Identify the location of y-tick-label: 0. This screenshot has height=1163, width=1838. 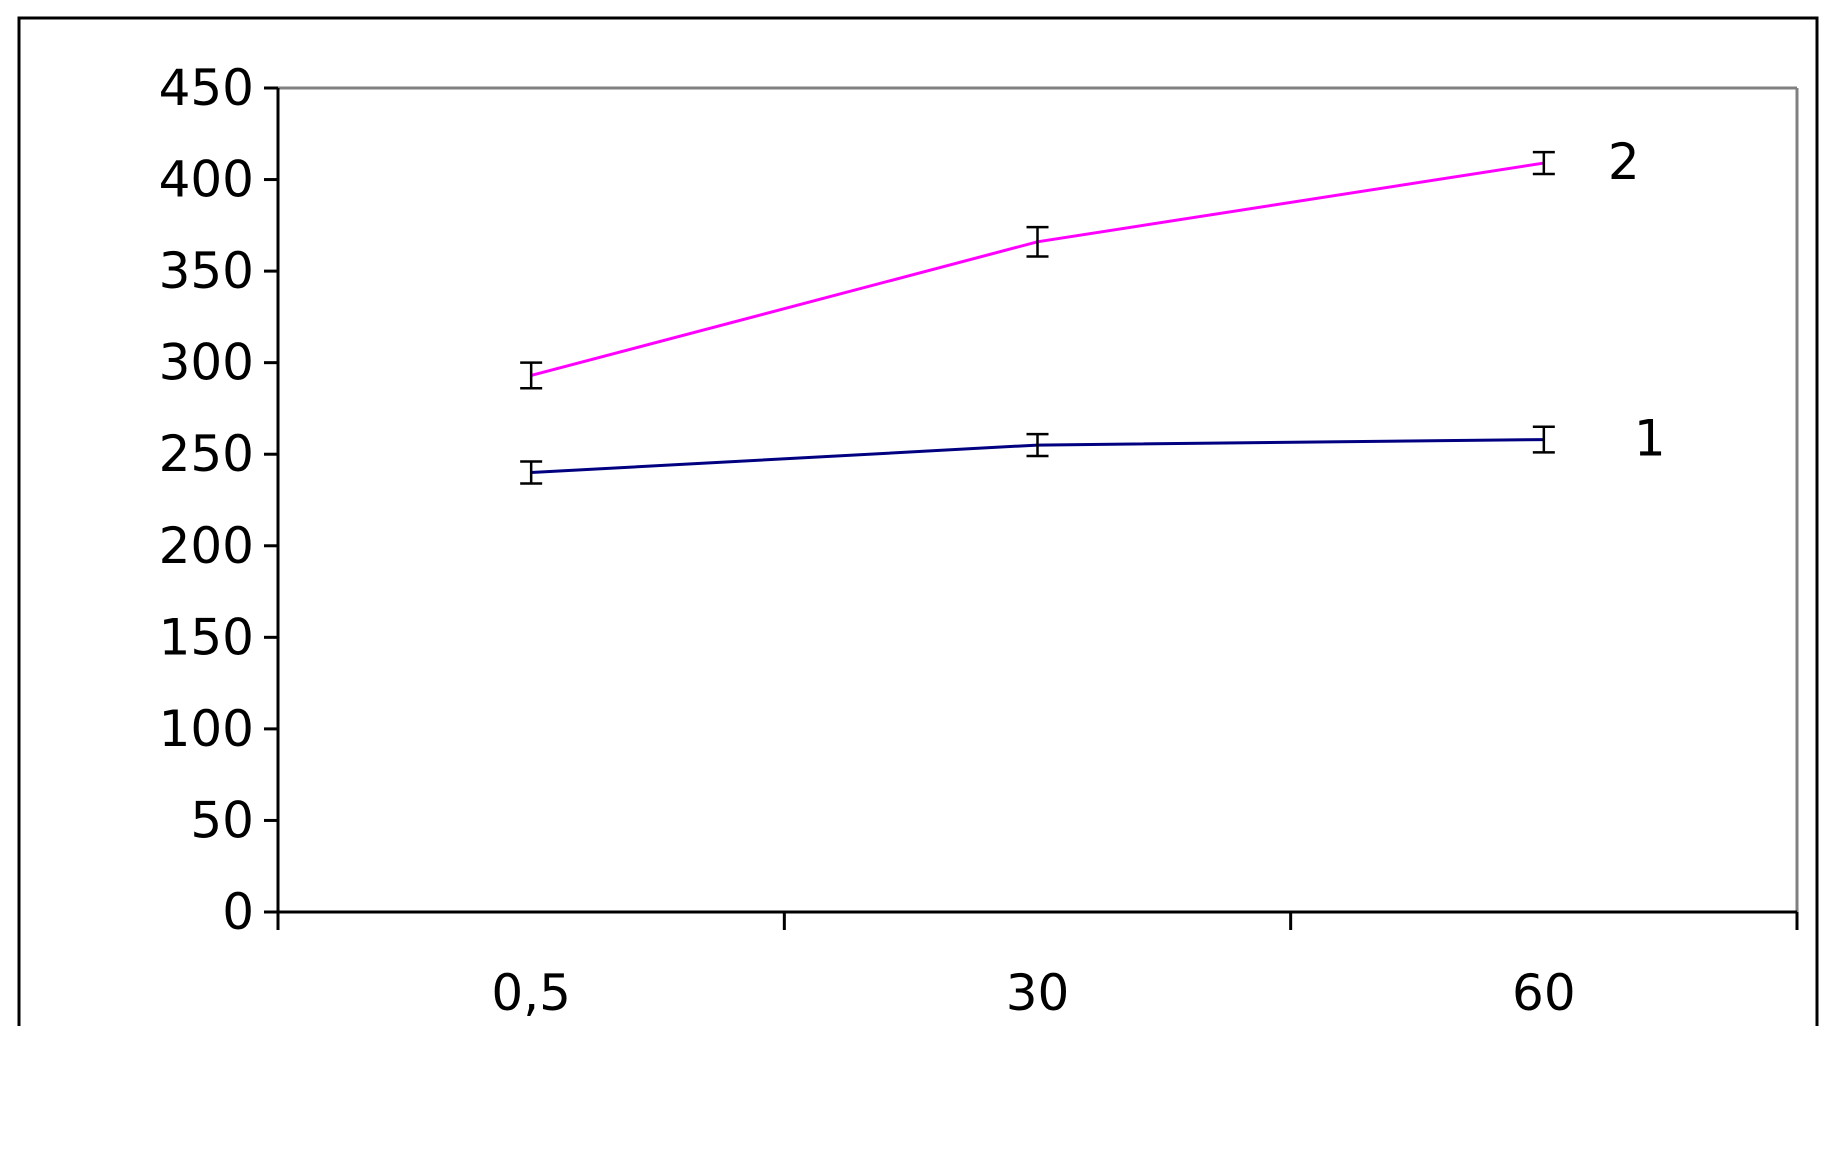
(238, 912).